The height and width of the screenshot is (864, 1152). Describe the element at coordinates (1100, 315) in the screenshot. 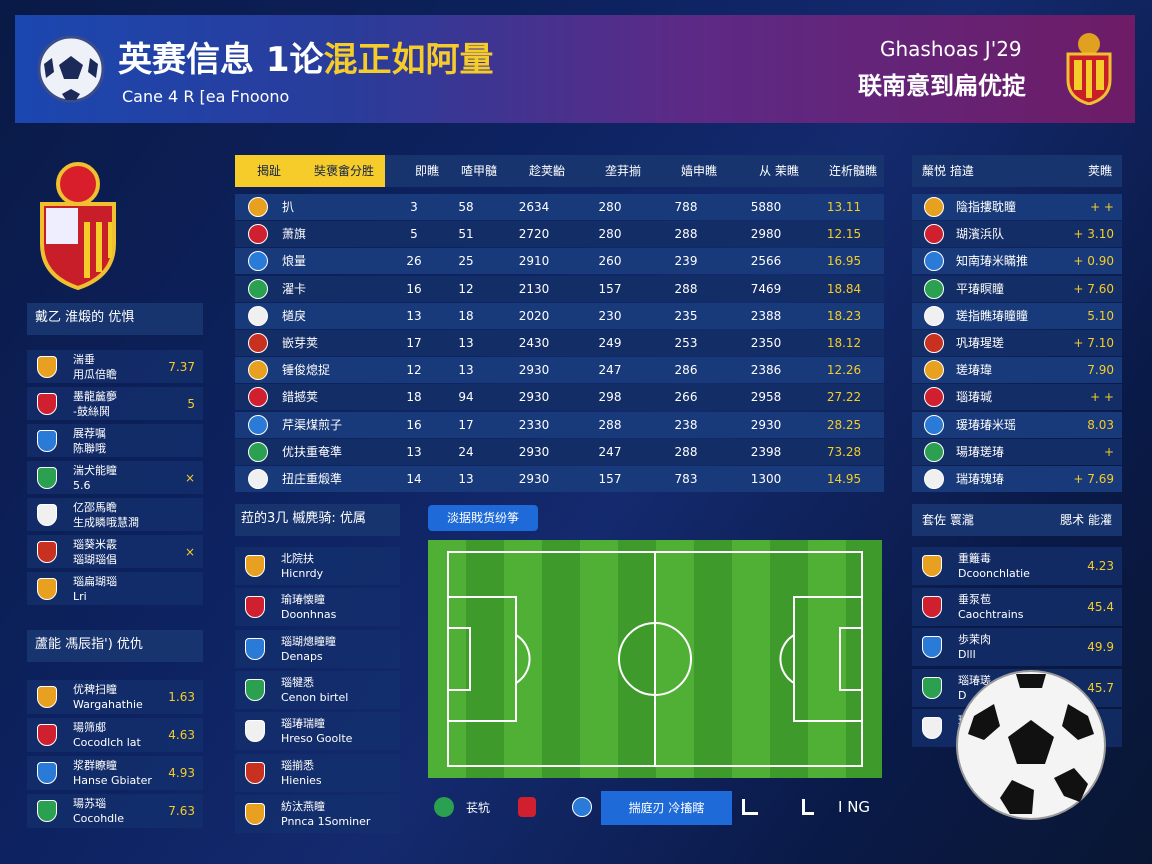

I see `right-value: 5.10` at that location.